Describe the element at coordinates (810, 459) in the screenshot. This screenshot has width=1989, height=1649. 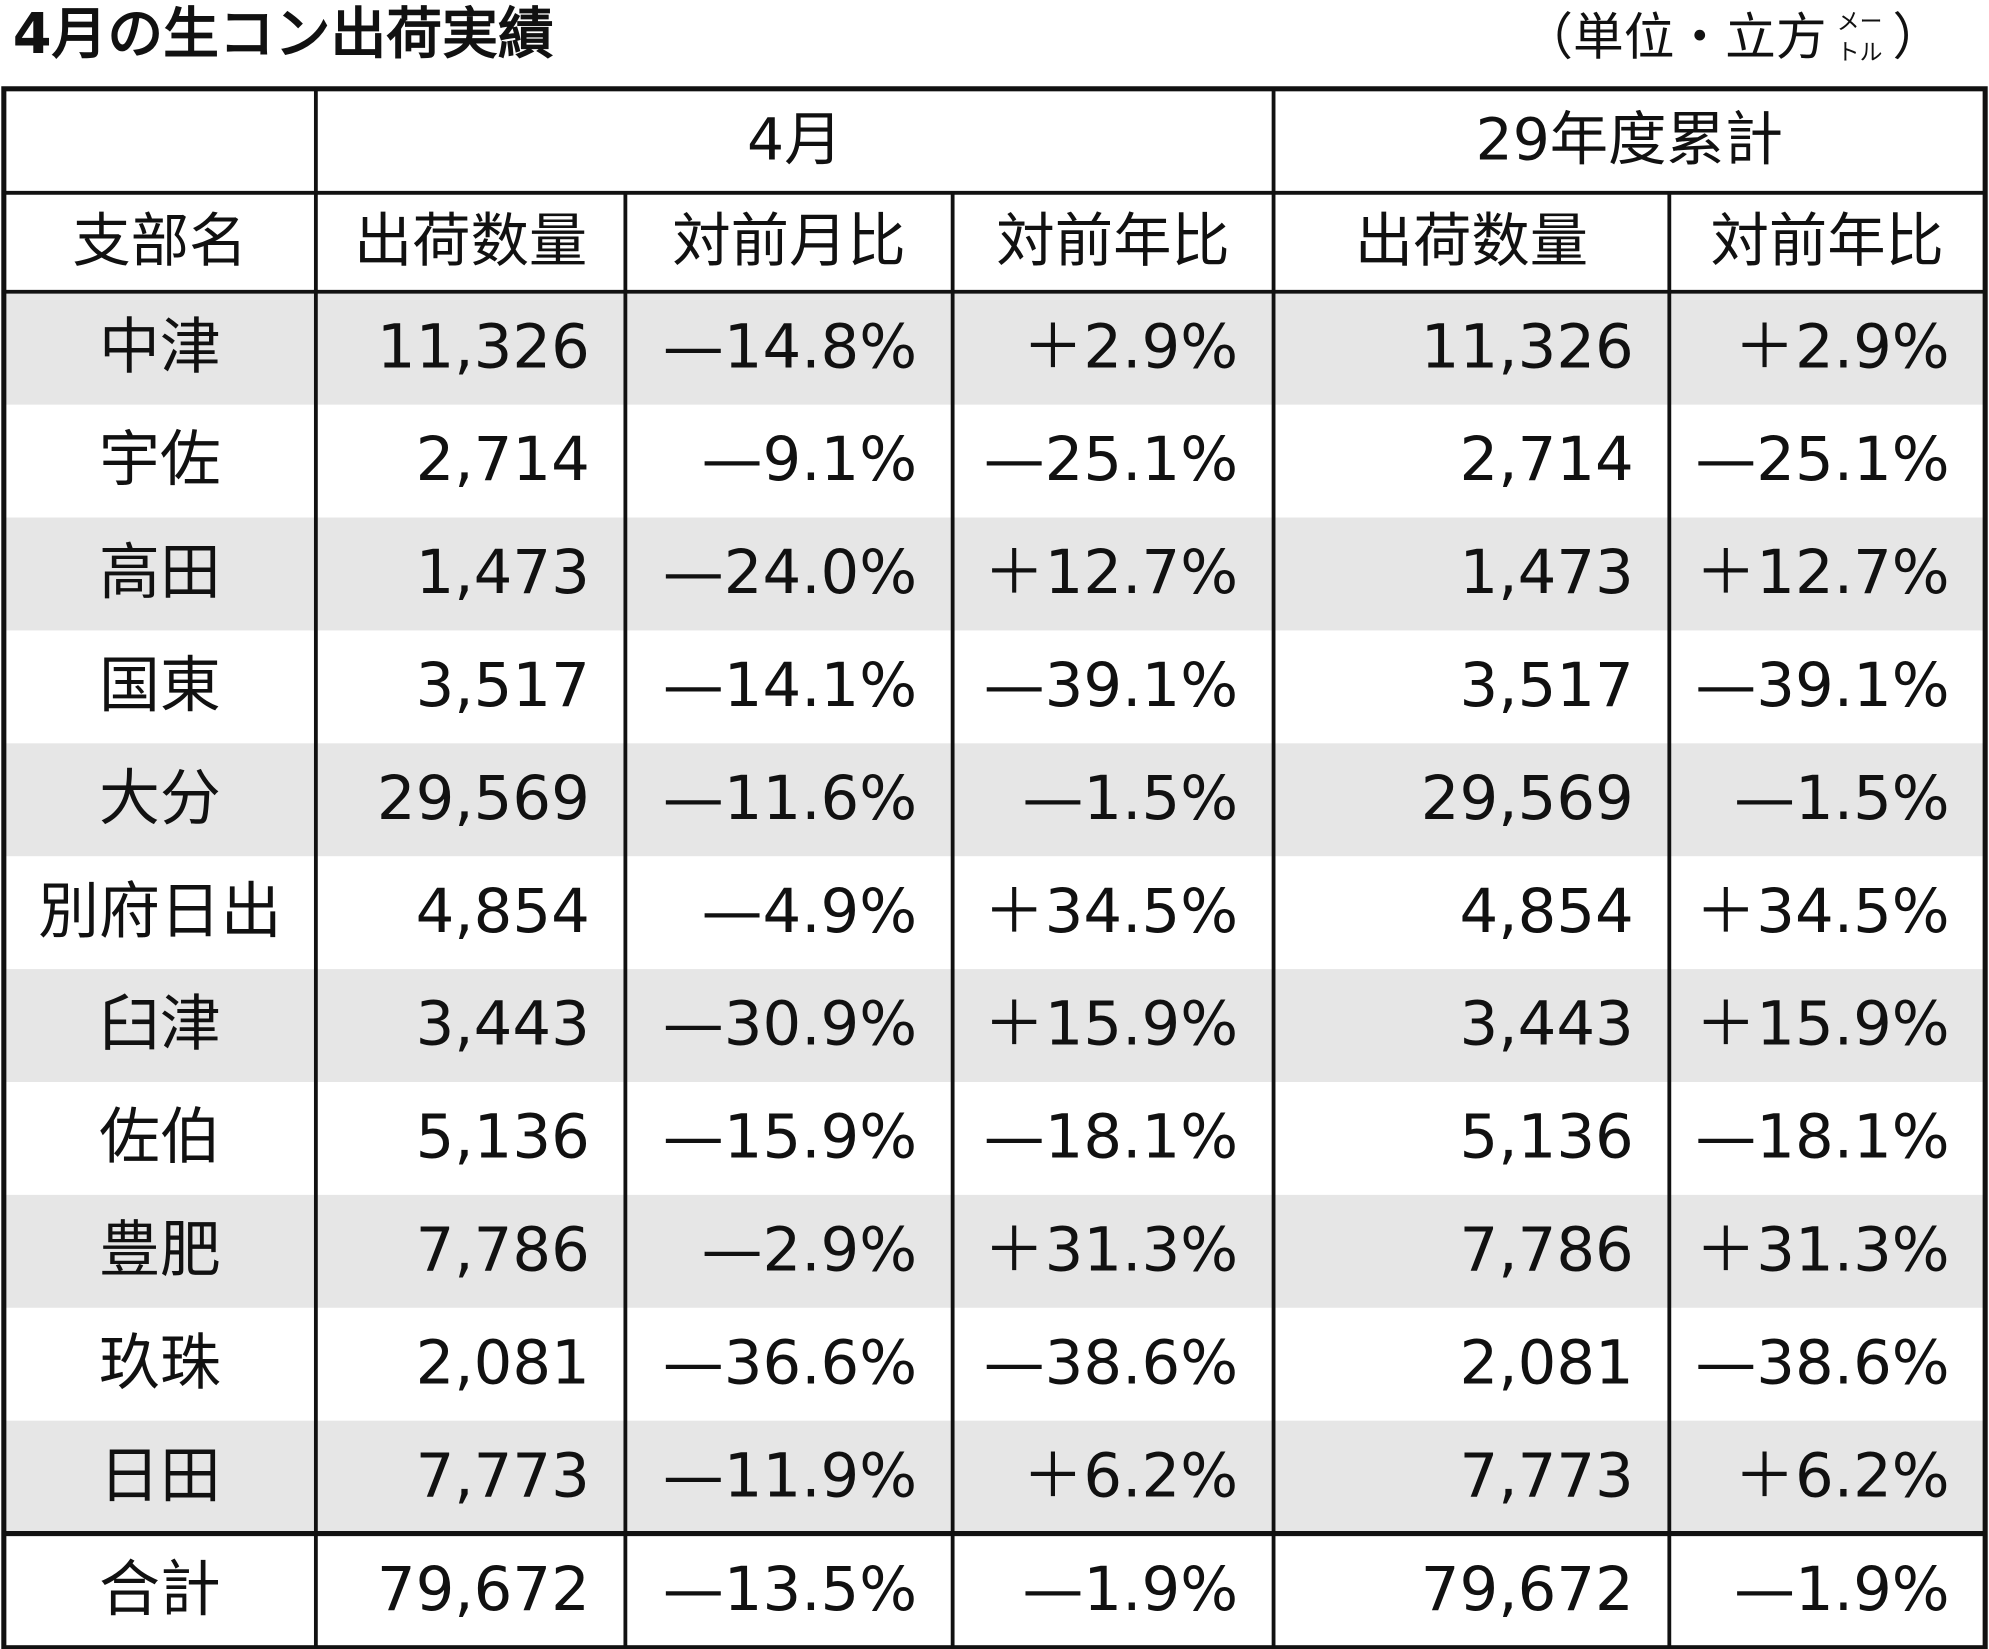
I see `cell: —9.1%` at that location.